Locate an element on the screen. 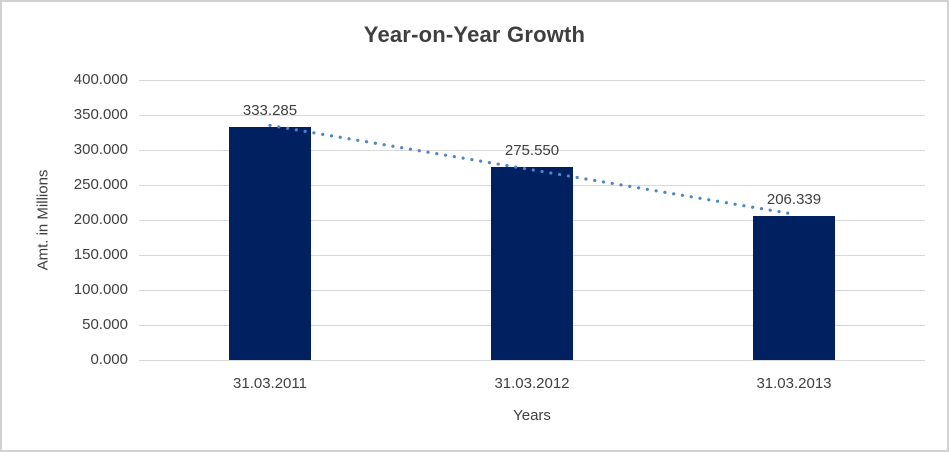  y-tick-label: 200.000 is located at coordinates (100, 219).